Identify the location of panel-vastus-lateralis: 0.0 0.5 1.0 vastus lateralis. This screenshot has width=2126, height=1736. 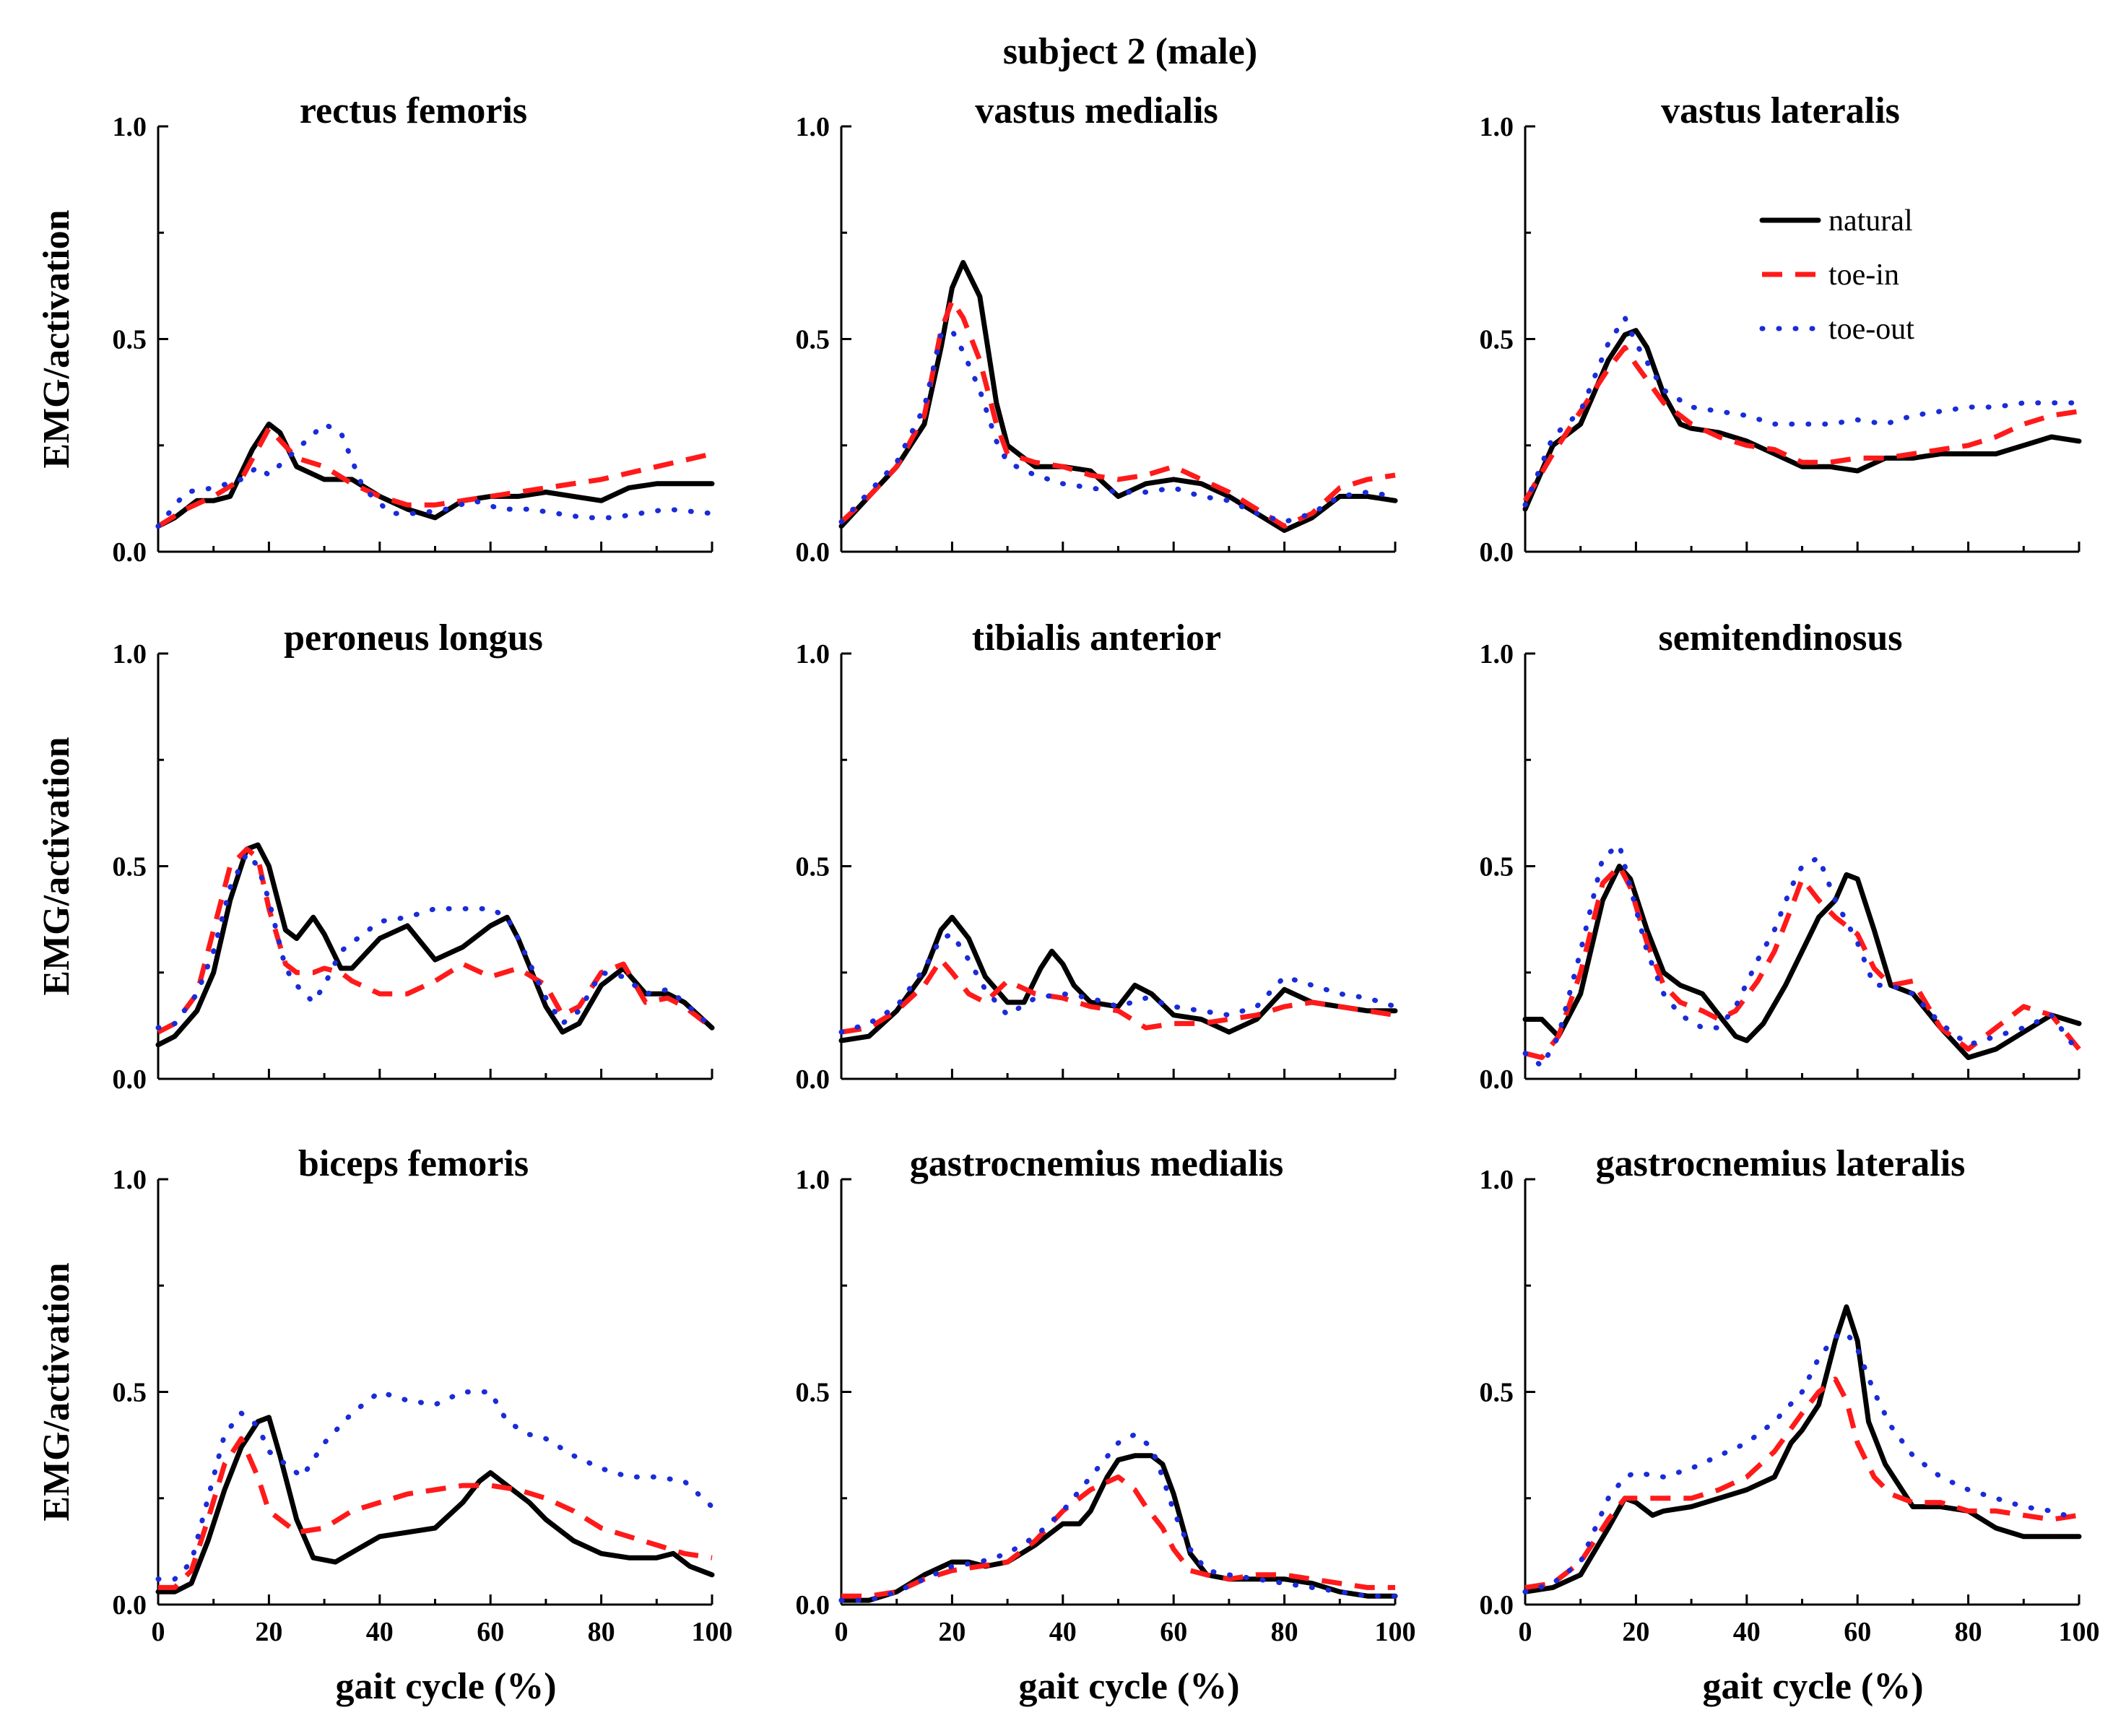
(1781, 329).